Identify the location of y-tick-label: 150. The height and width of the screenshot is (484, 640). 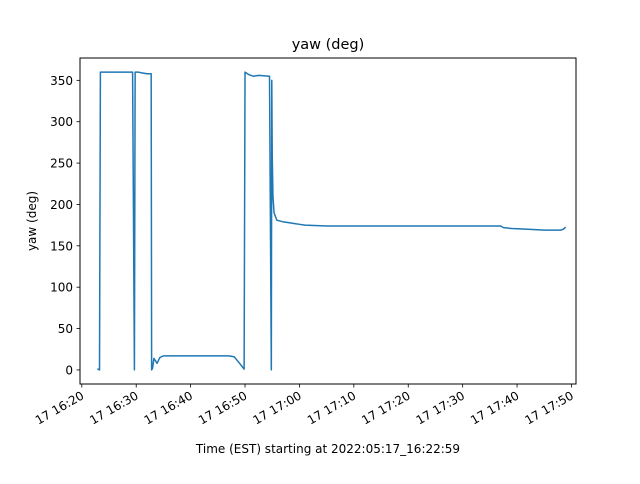
(61, 246).